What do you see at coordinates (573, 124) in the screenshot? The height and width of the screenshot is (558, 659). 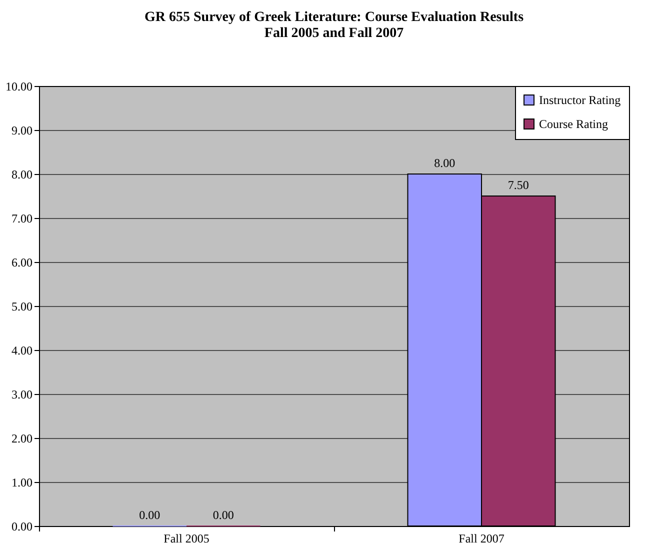 I see `legend-label: Course Rating` at bounding box center [573, 124].